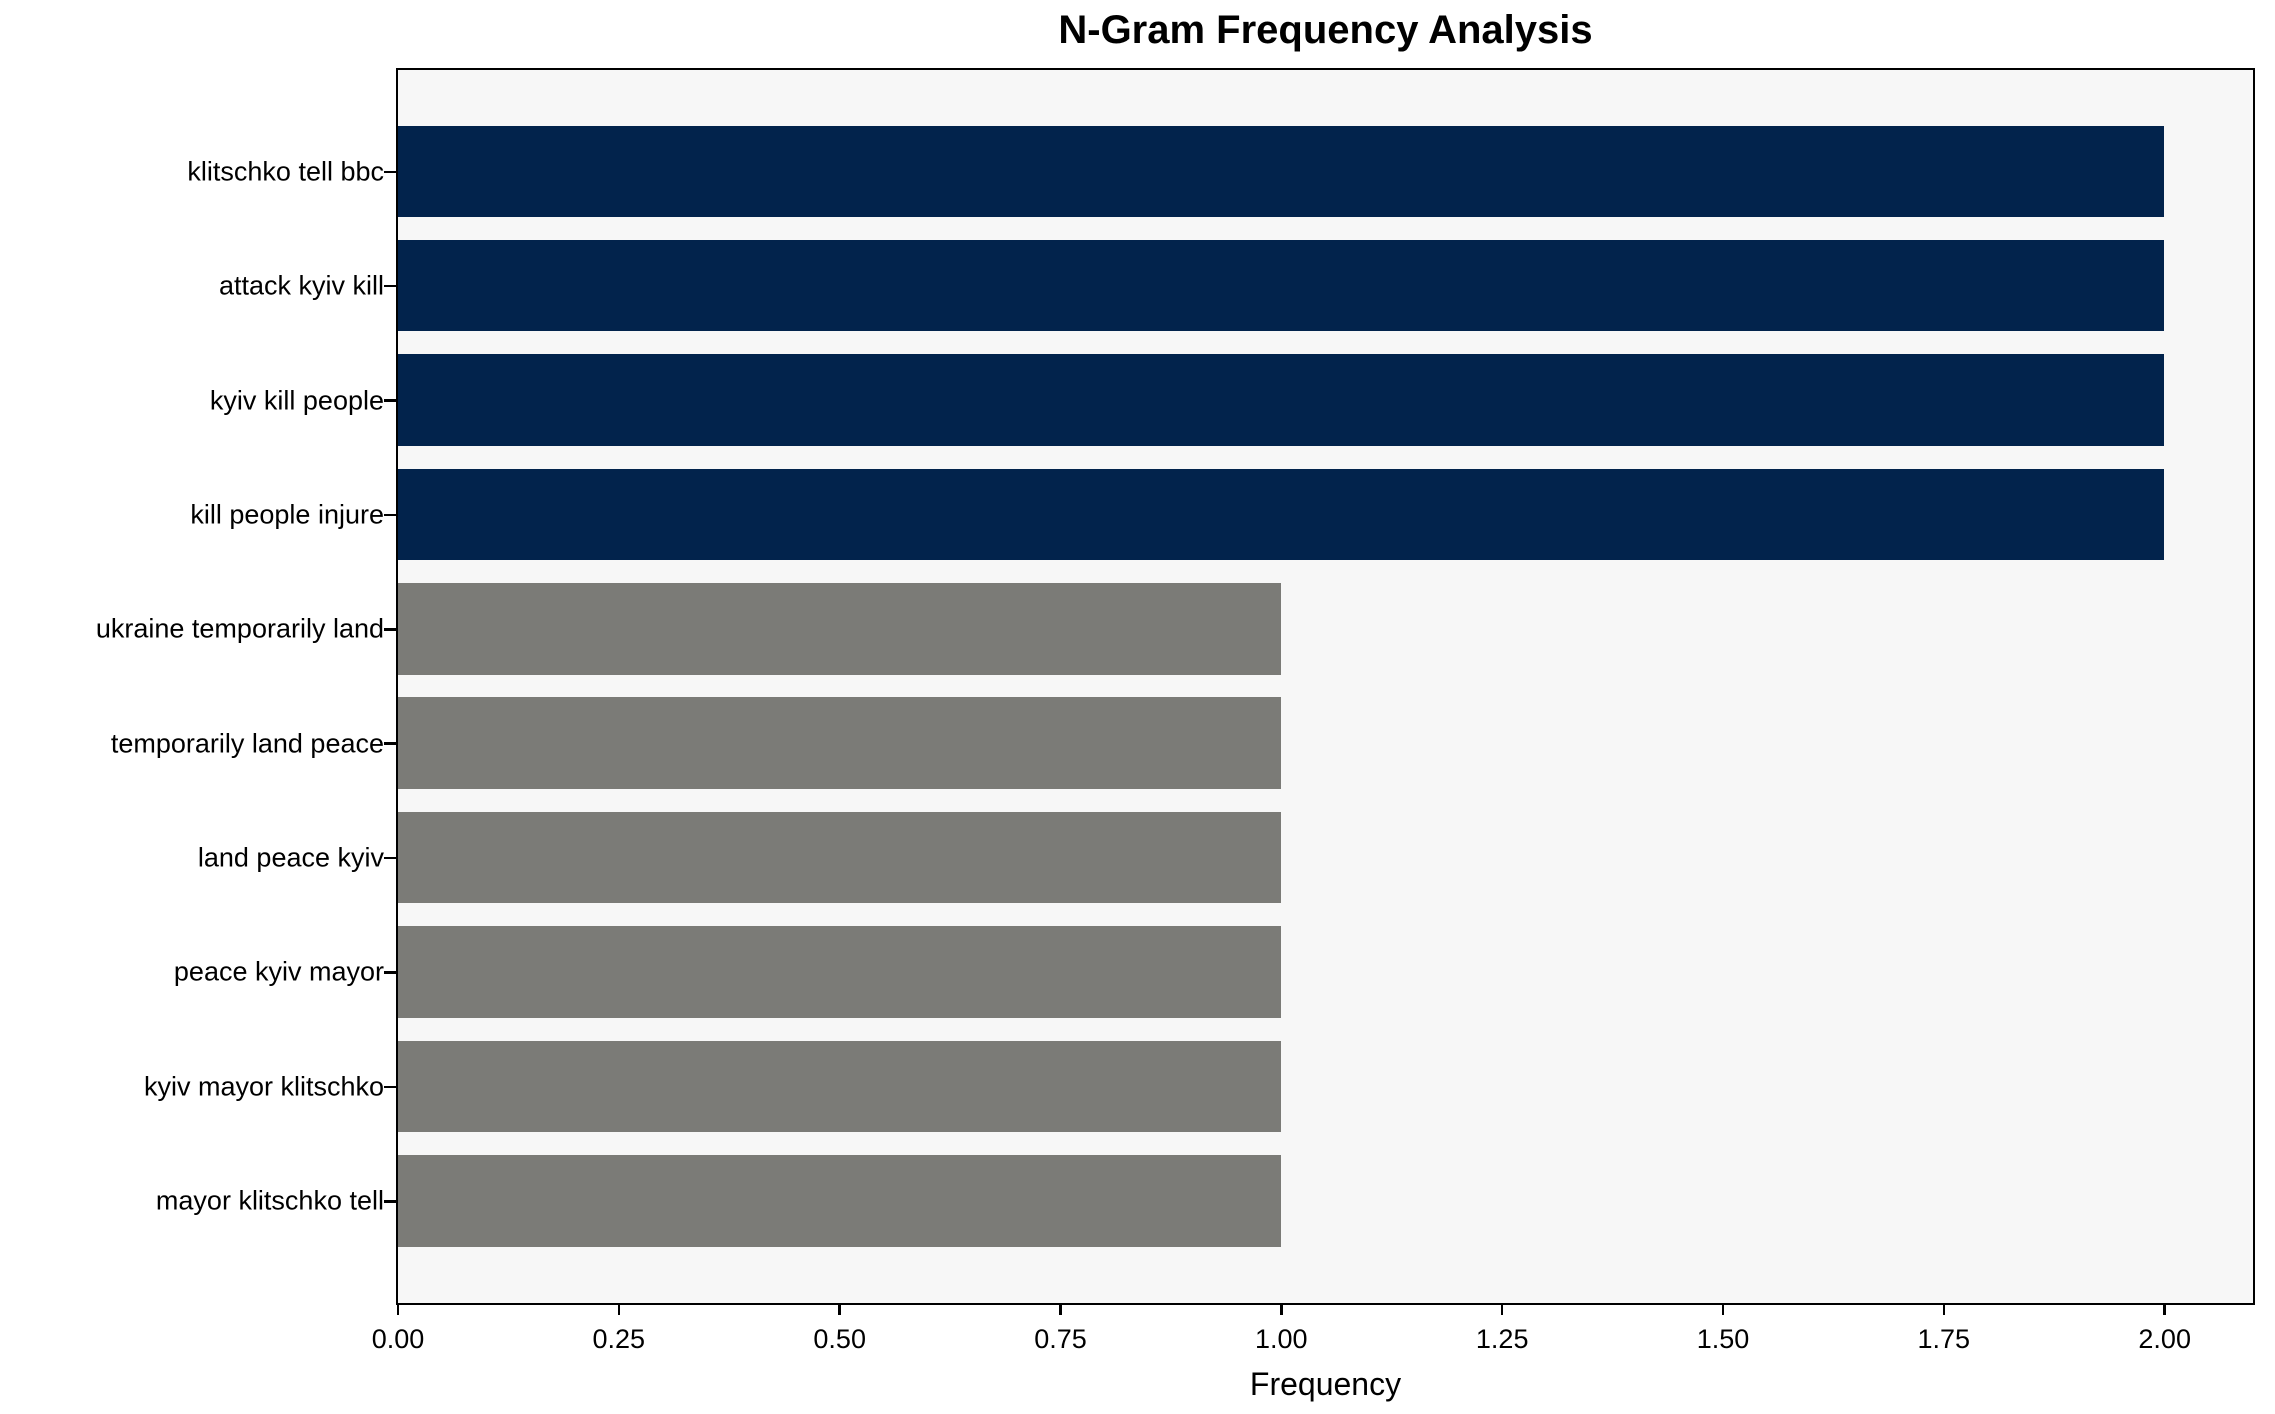 This screenshot has width=2275, height=1414. Describe the element at coordinates (2164, 1339) in the screenshot. I see `x-tick-label: 2.00` at that location.